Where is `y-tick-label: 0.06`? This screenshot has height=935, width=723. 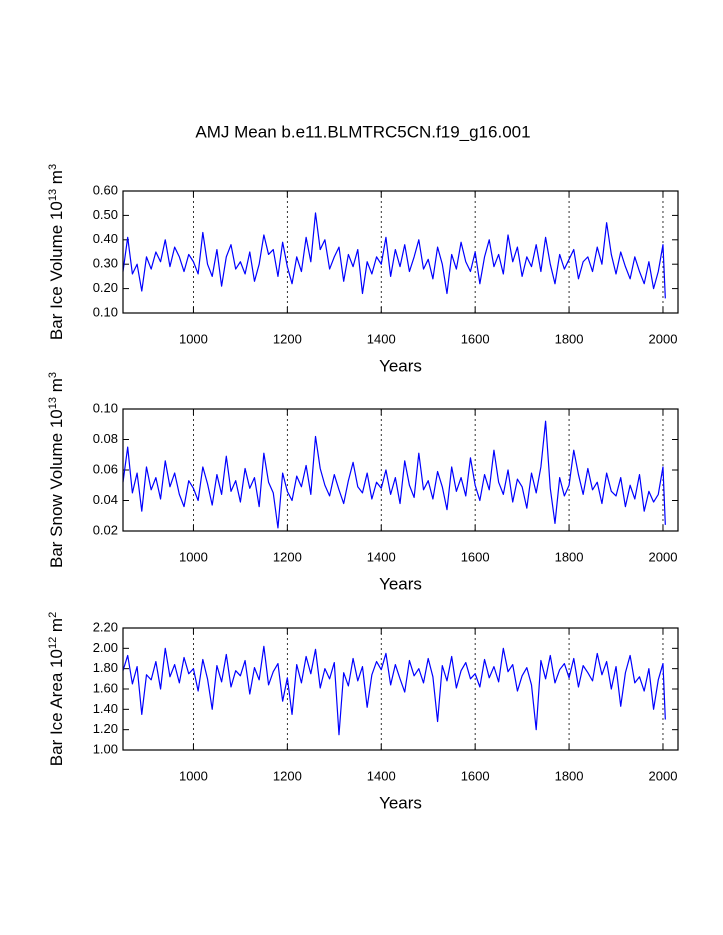
y-tick-label: 0.06 is located at coordinates (105, 468).